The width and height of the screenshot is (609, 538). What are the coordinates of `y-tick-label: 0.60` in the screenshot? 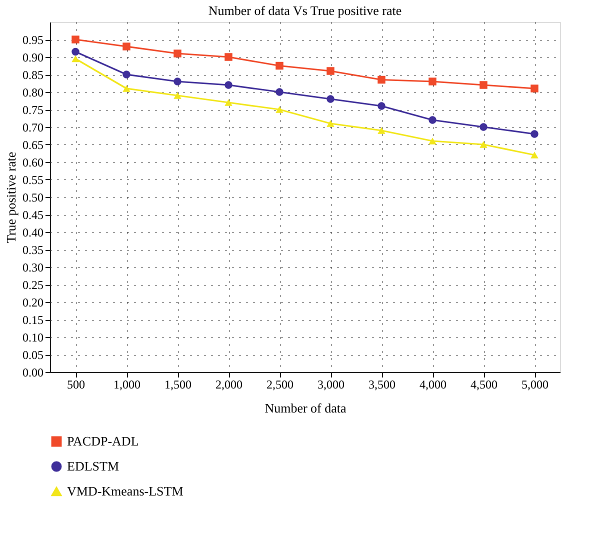 It's located at (33, 163).